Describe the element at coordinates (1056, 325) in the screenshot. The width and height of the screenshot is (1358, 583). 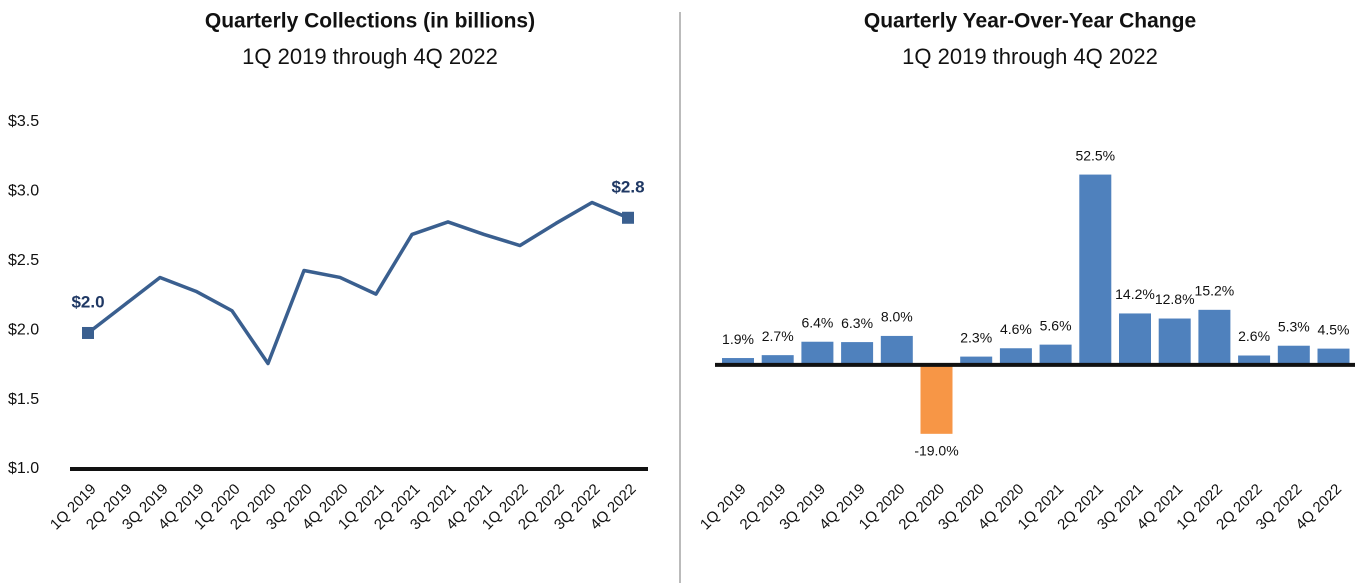
I see `value-label: 5.6%` at that location.